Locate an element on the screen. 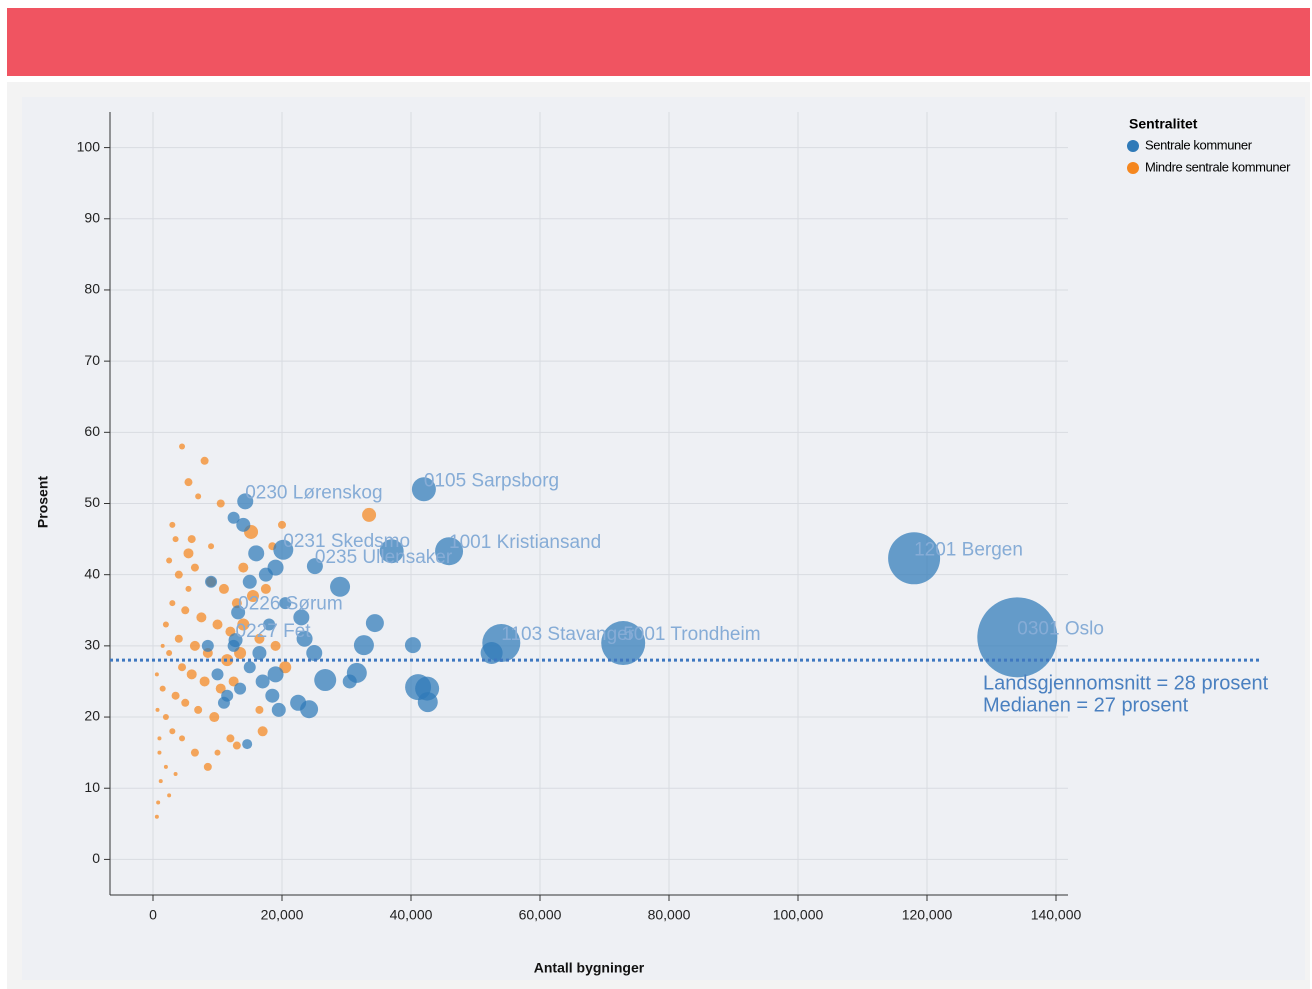 This screenshot has width=1312, height=989. point-label: 0227 Fet is located at coordinates (274, 631).